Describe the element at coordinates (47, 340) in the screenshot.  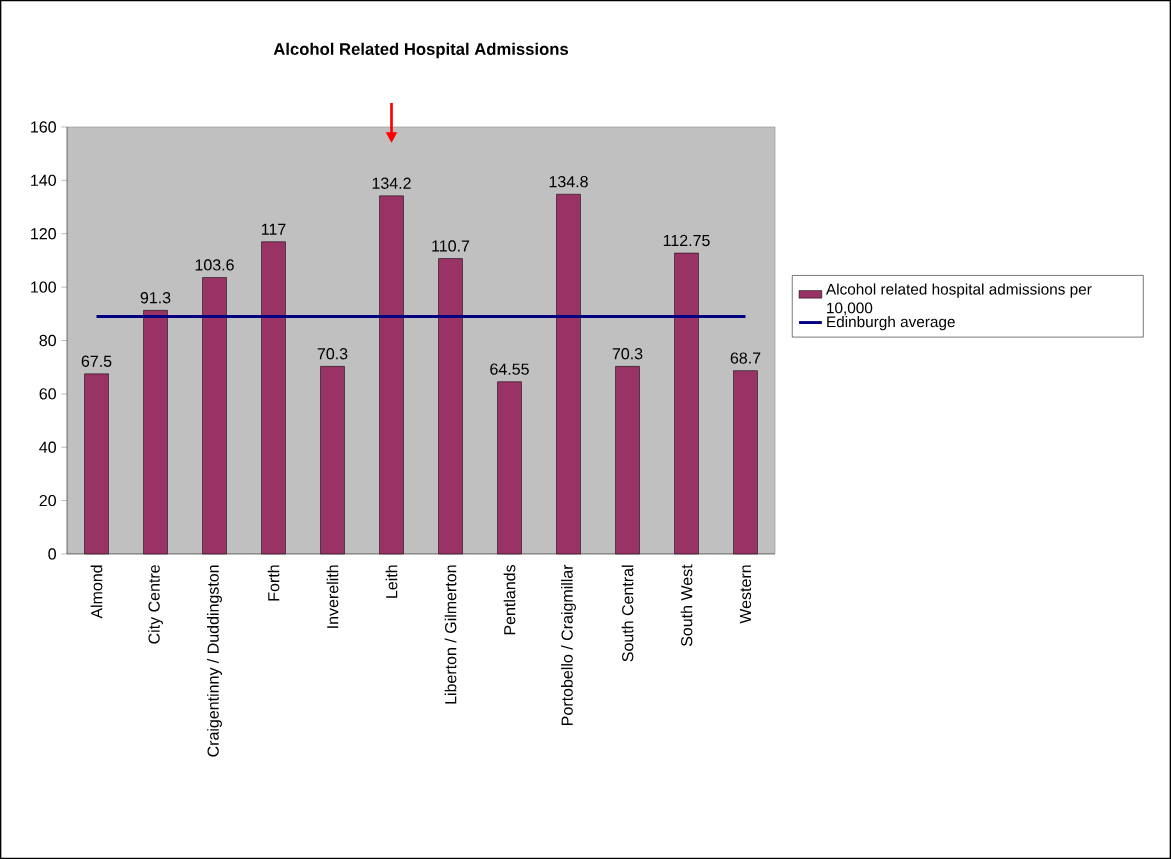
I see `y-tick-label: 80` at that location.